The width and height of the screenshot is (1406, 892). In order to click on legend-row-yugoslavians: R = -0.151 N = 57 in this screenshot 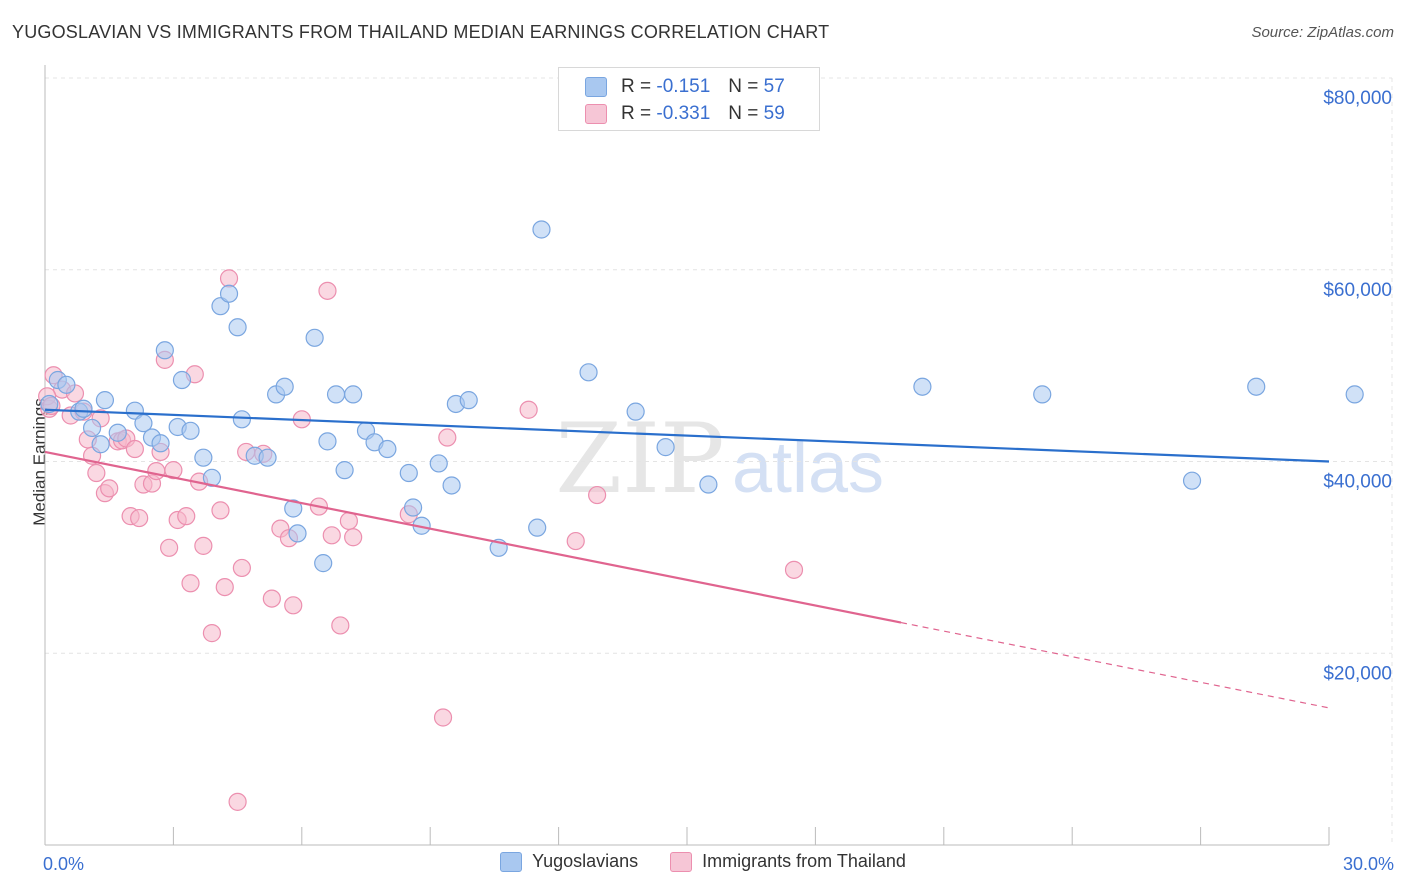, I will do `click(685, 87)`.